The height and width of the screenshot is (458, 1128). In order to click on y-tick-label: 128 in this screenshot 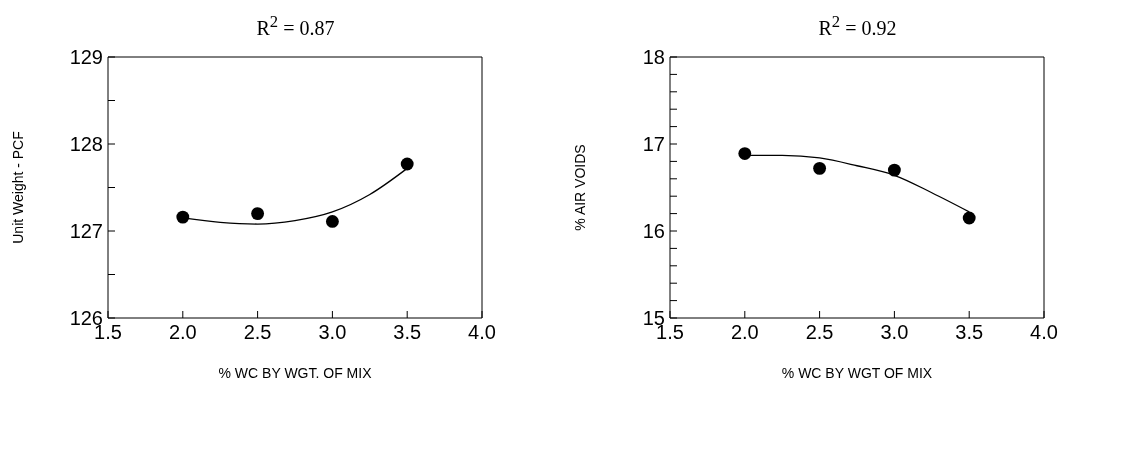, I will do `click(86, 144)`.